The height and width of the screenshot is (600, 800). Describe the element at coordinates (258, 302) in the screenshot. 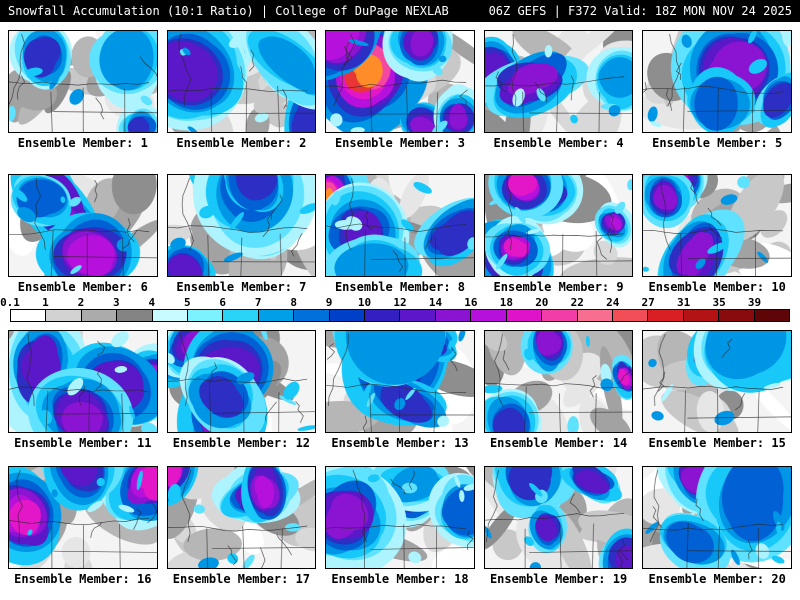

I see `colorbar-tick: 7` at that location.